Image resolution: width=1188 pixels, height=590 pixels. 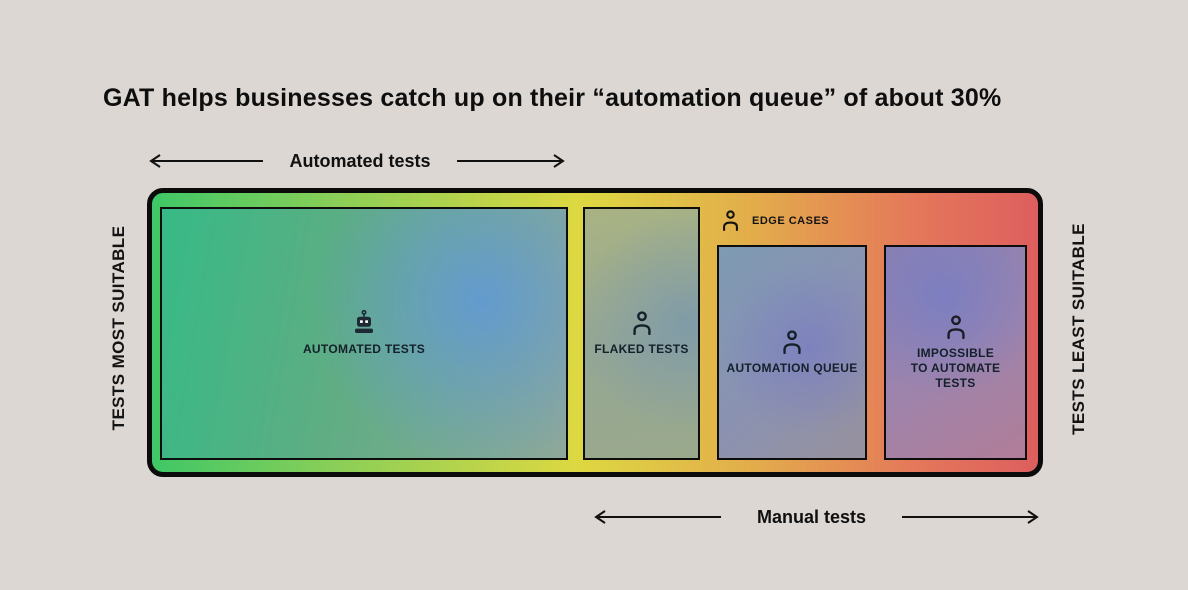 What do you see at coordinates (360, 160) in the screenshot?
I see `top-axis-label: Automated tests` at bounding box center [360, 160].